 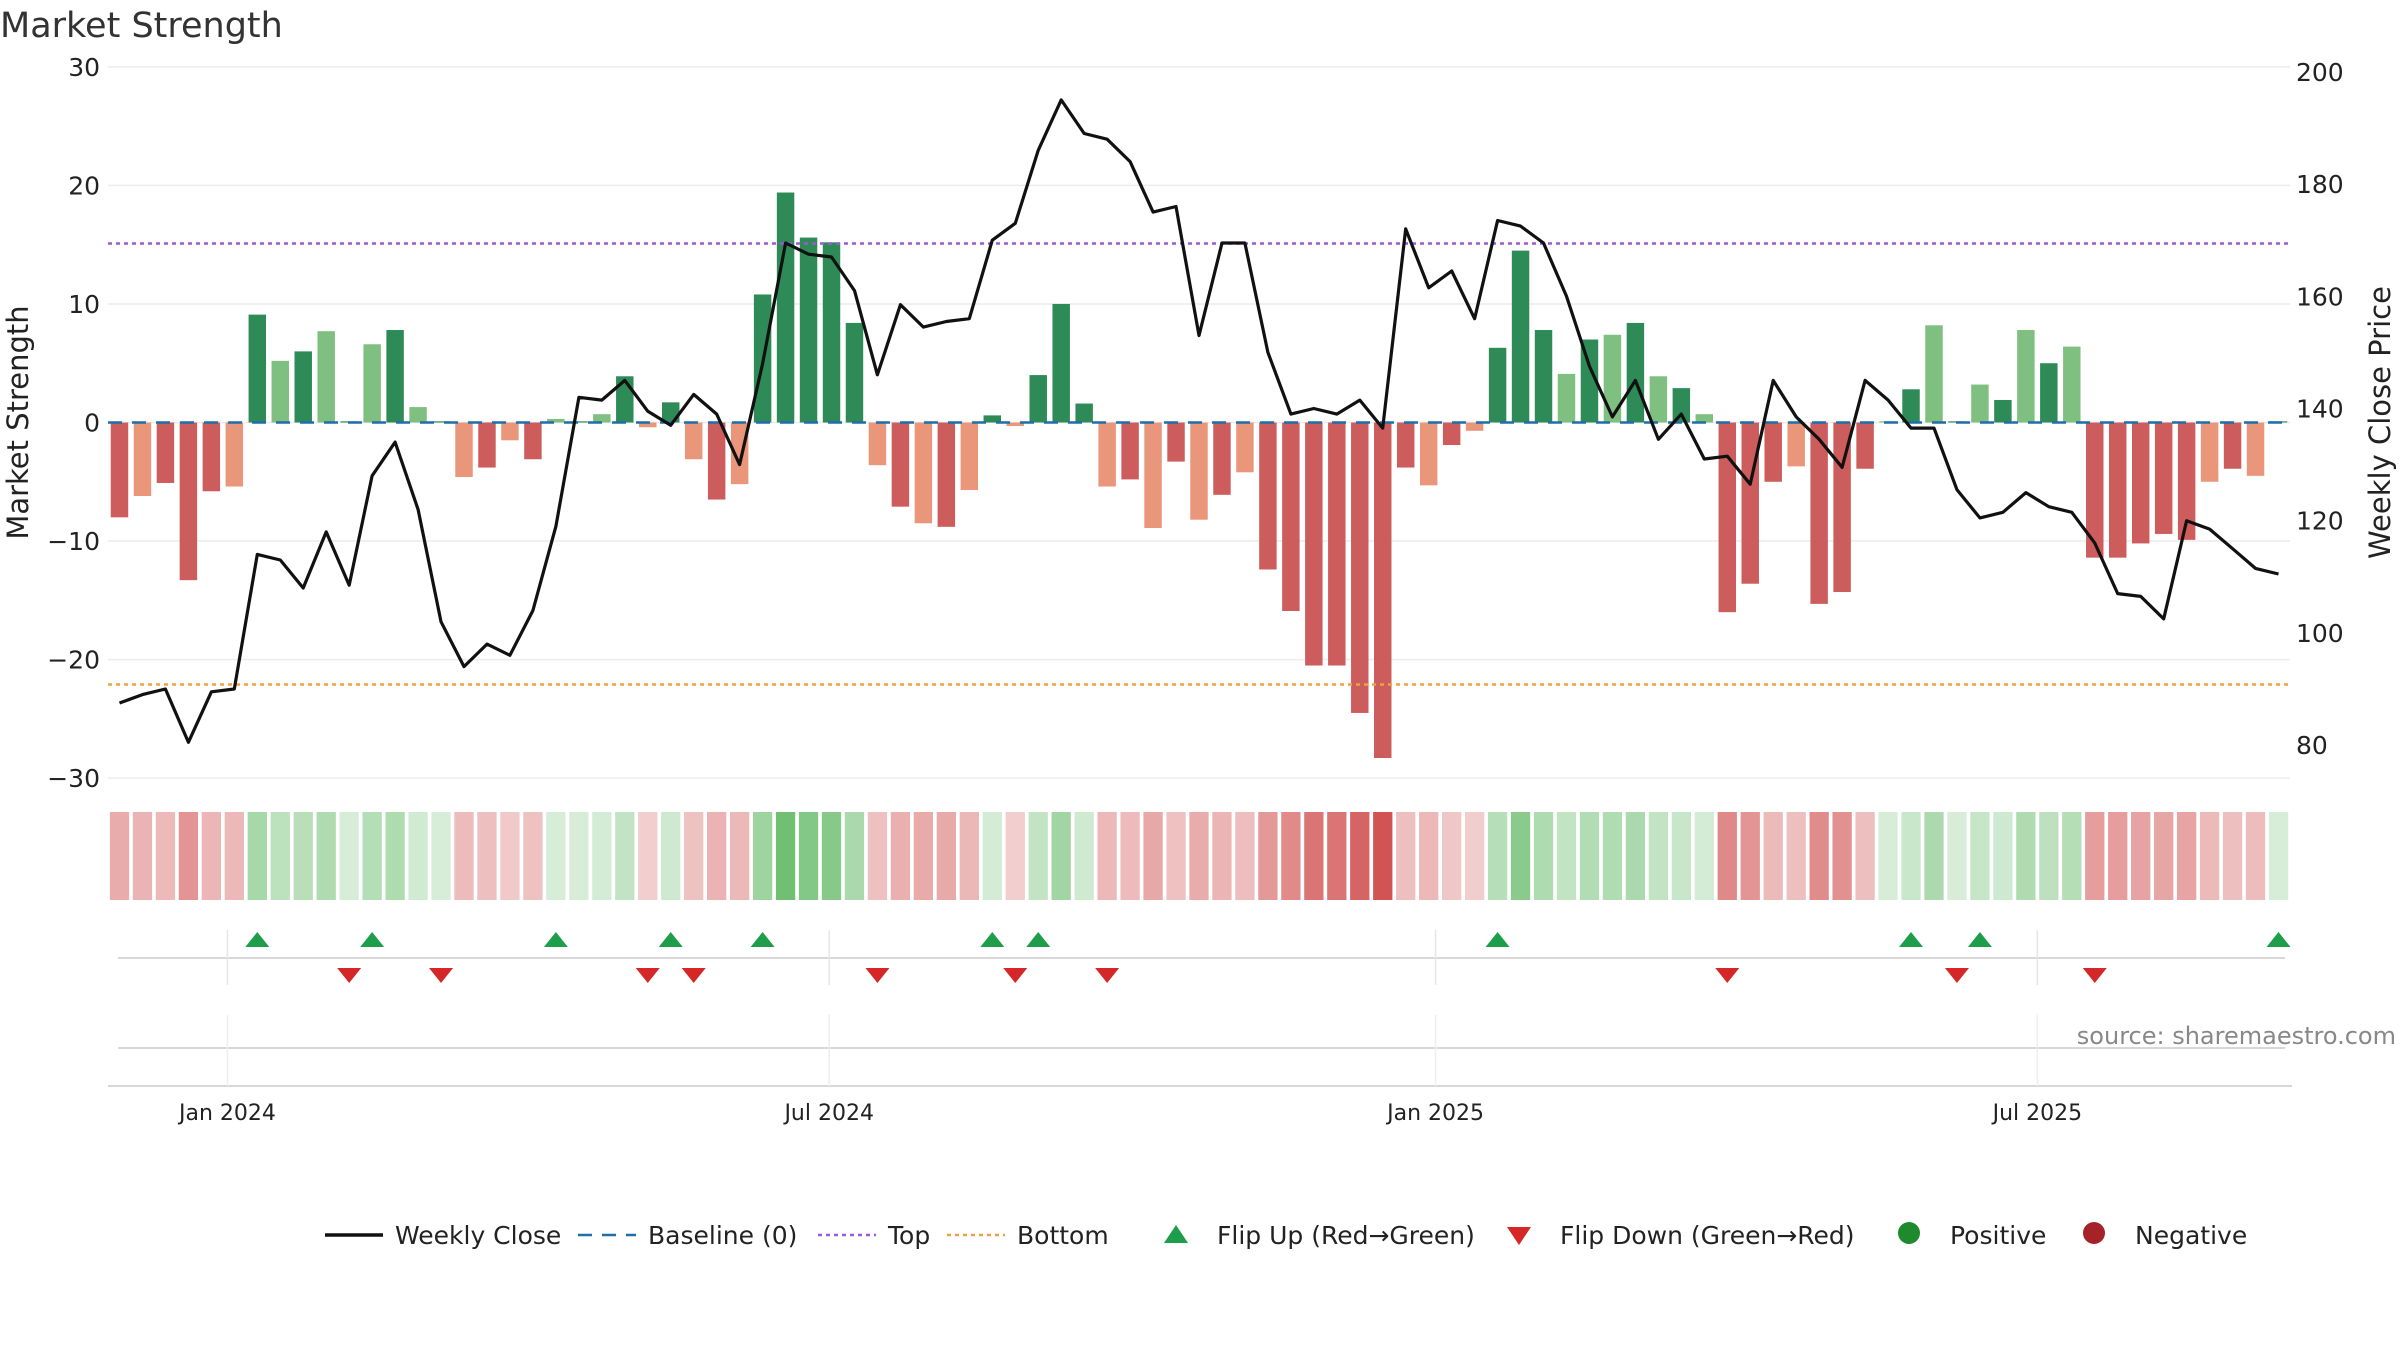 What do you see at coordinates (2380, 422) in the screenshot?
I see `y2-axis-label: Weekly Close Price` at bounding box center [2380, 422].